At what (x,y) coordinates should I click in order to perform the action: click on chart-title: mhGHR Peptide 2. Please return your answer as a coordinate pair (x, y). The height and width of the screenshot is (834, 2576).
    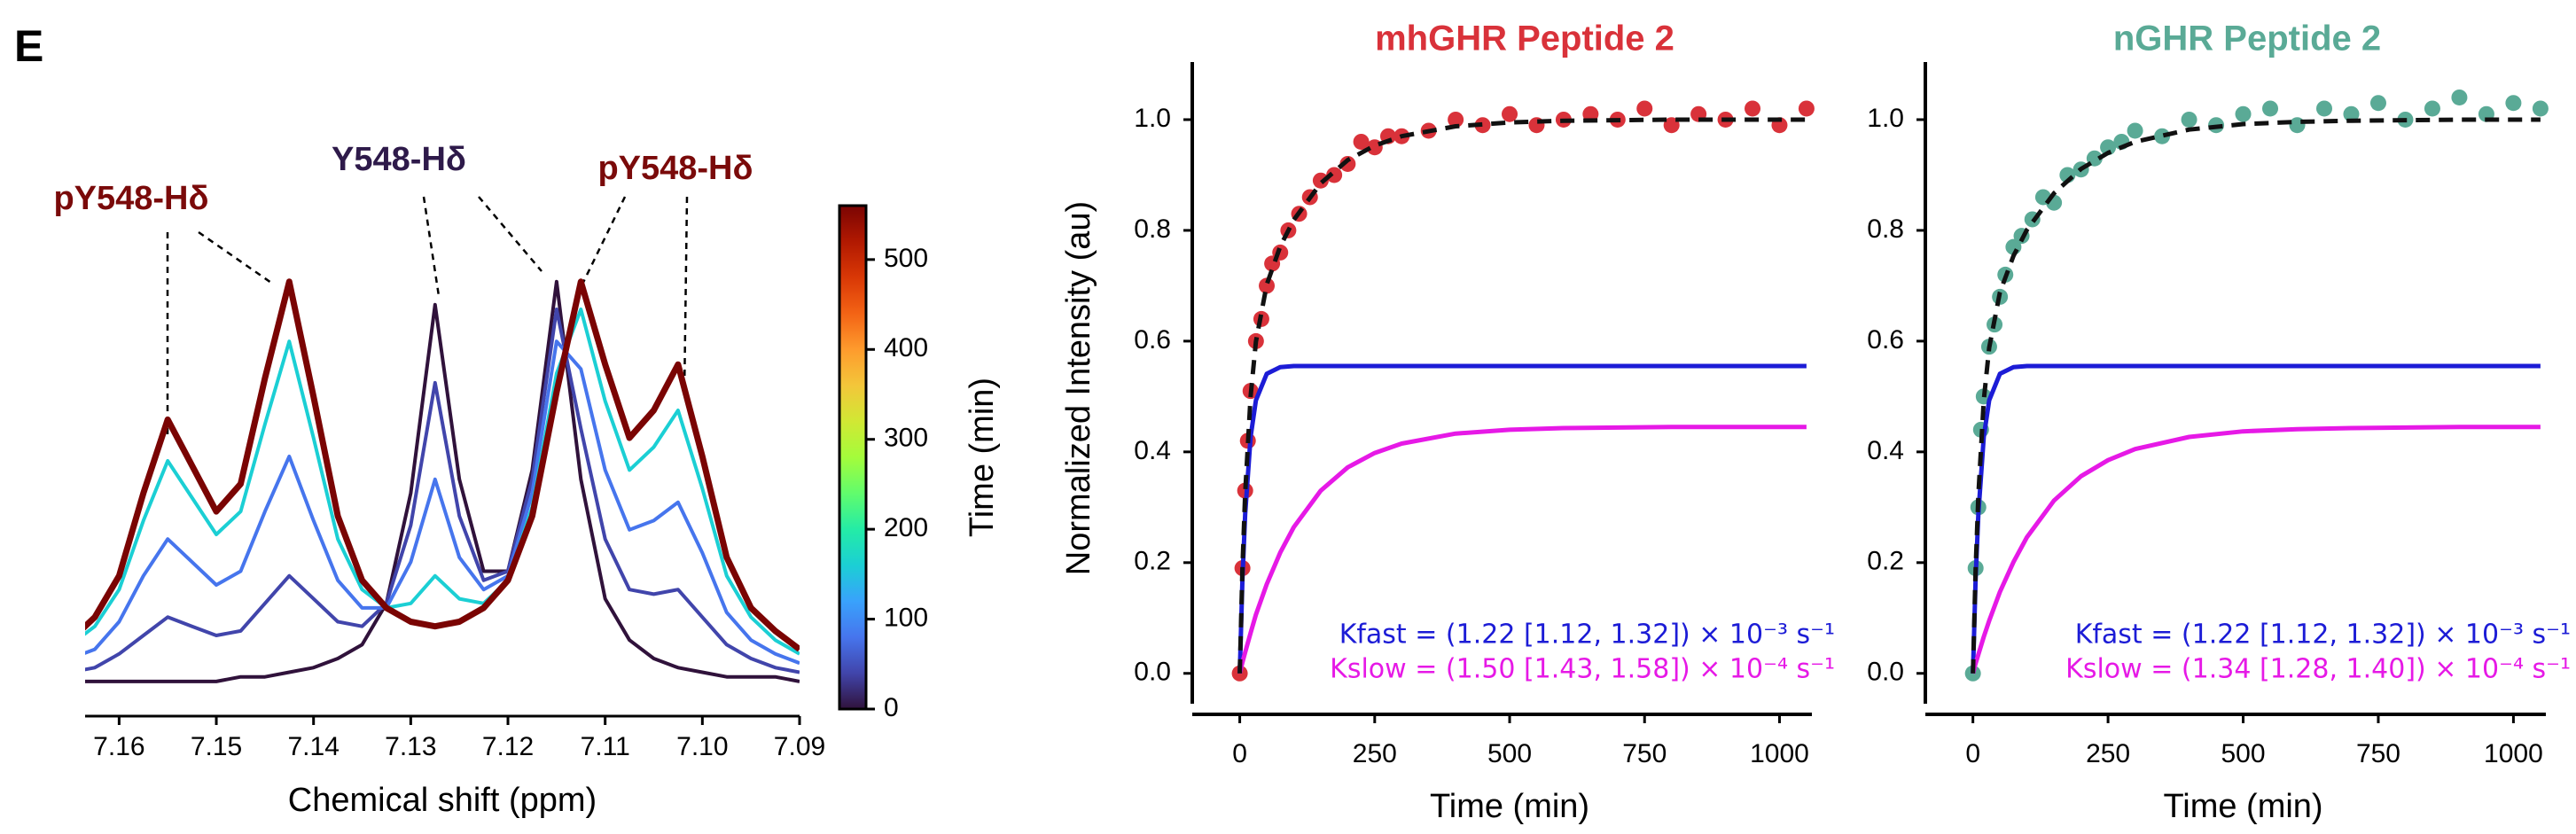
    Looking at the image, I should click on (1524, 39).